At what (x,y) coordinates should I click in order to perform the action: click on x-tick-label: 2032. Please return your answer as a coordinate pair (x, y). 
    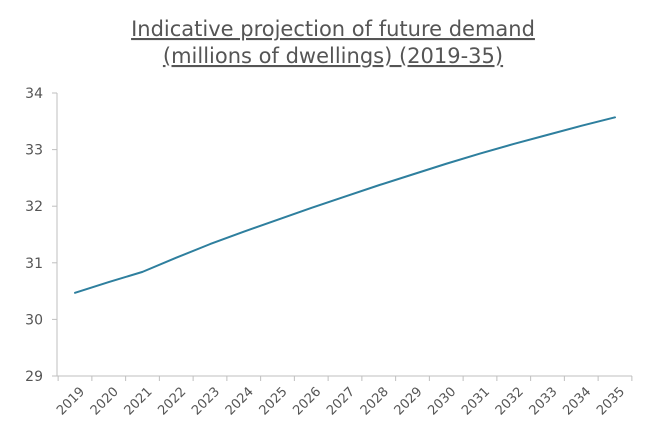
    Looking at the image, I should click on (510, 401).